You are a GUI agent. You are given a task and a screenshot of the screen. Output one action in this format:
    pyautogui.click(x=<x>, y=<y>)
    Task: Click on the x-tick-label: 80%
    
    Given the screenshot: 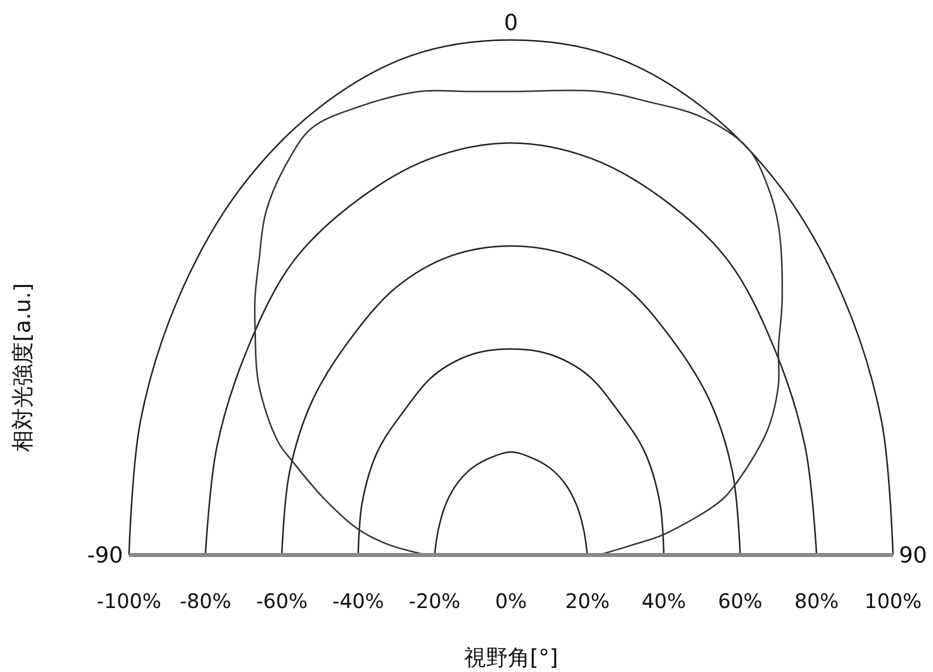 What is the action you would take?
    pyautogui.click(x=816, y=601)
    